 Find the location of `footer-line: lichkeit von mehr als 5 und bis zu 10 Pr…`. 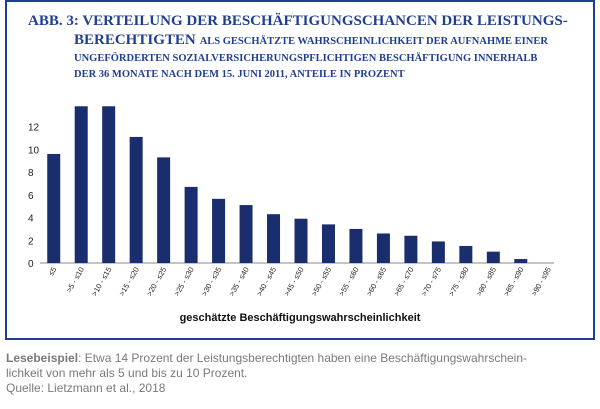

footer-line: lichkeit von mehr als 5 und bis zu 10 Pr… is located at coordinates (126, 373).